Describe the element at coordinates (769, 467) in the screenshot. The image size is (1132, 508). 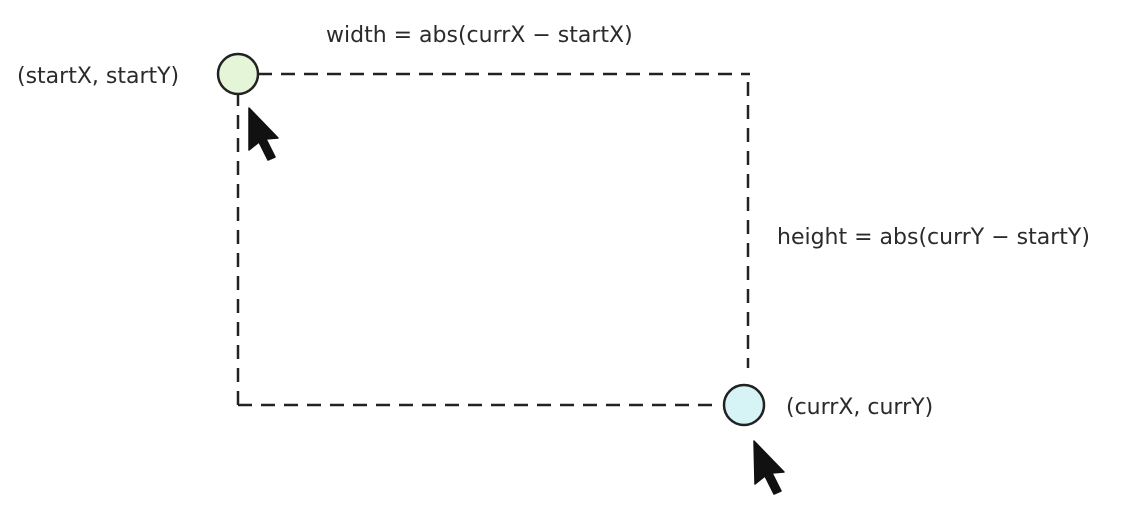
I see `current-cursor-icon` at that location.